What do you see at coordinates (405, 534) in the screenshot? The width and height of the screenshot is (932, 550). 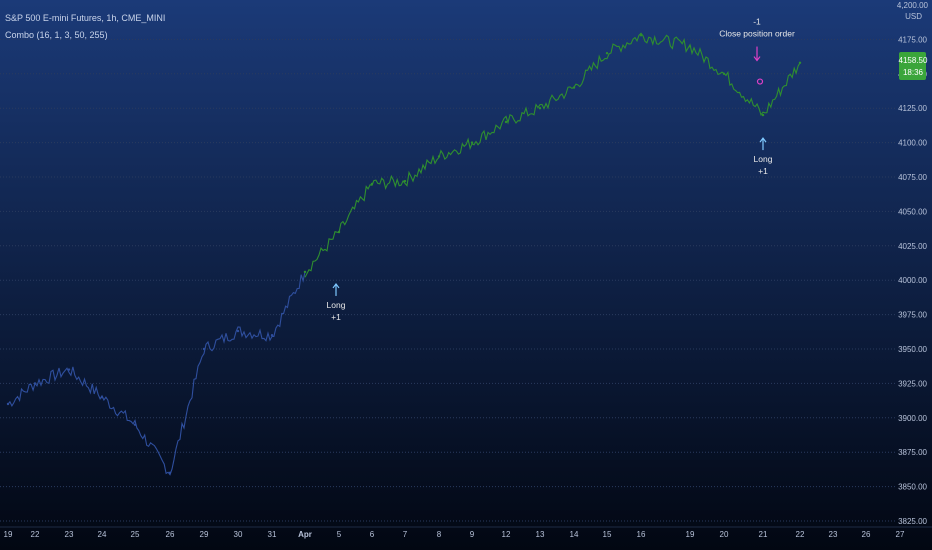 I see `x-tick-label: 7` at bounding box center [405, 534].